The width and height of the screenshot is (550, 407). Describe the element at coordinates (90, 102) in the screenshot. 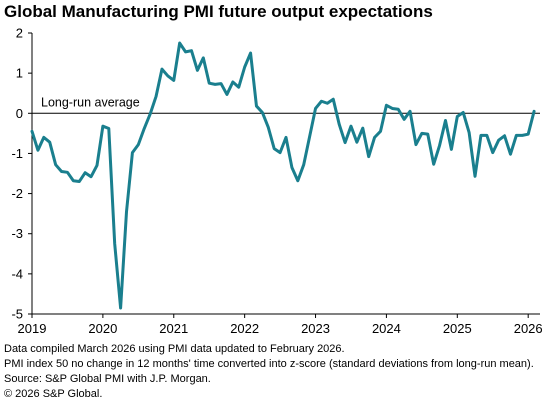

I see `reference-line-label: Long-run average` at that location.